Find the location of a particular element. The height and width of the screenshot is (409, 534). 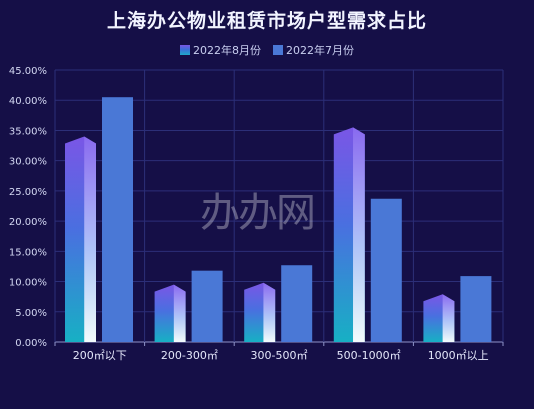

y-tick-label: 45.00% is located at coordinates (28, 71).